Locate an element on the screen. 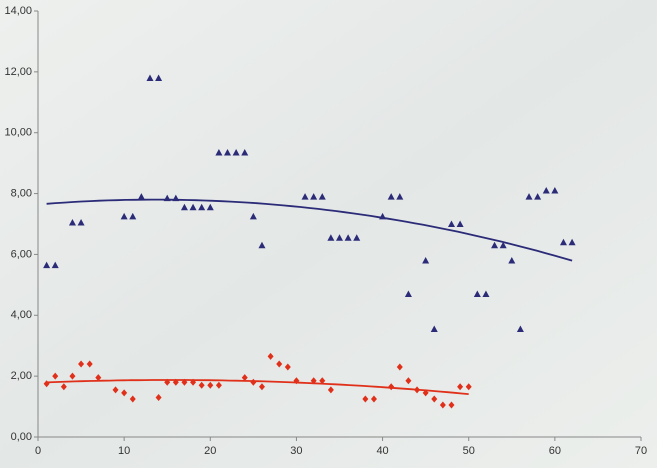  x-tick-label: 50 is located at coordinates (469, 451).